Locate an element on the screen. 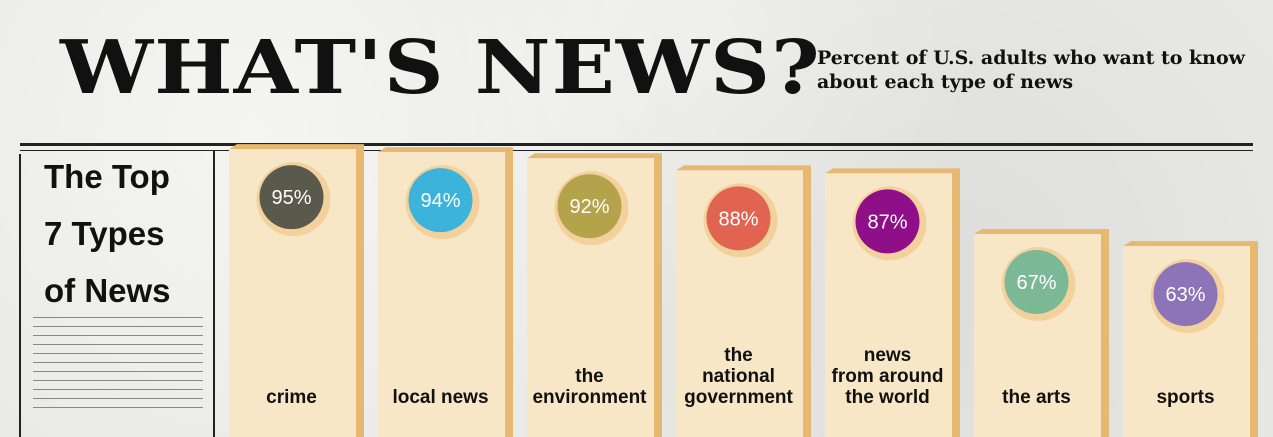  value-label: 87% is located at coordinates (887, 222).